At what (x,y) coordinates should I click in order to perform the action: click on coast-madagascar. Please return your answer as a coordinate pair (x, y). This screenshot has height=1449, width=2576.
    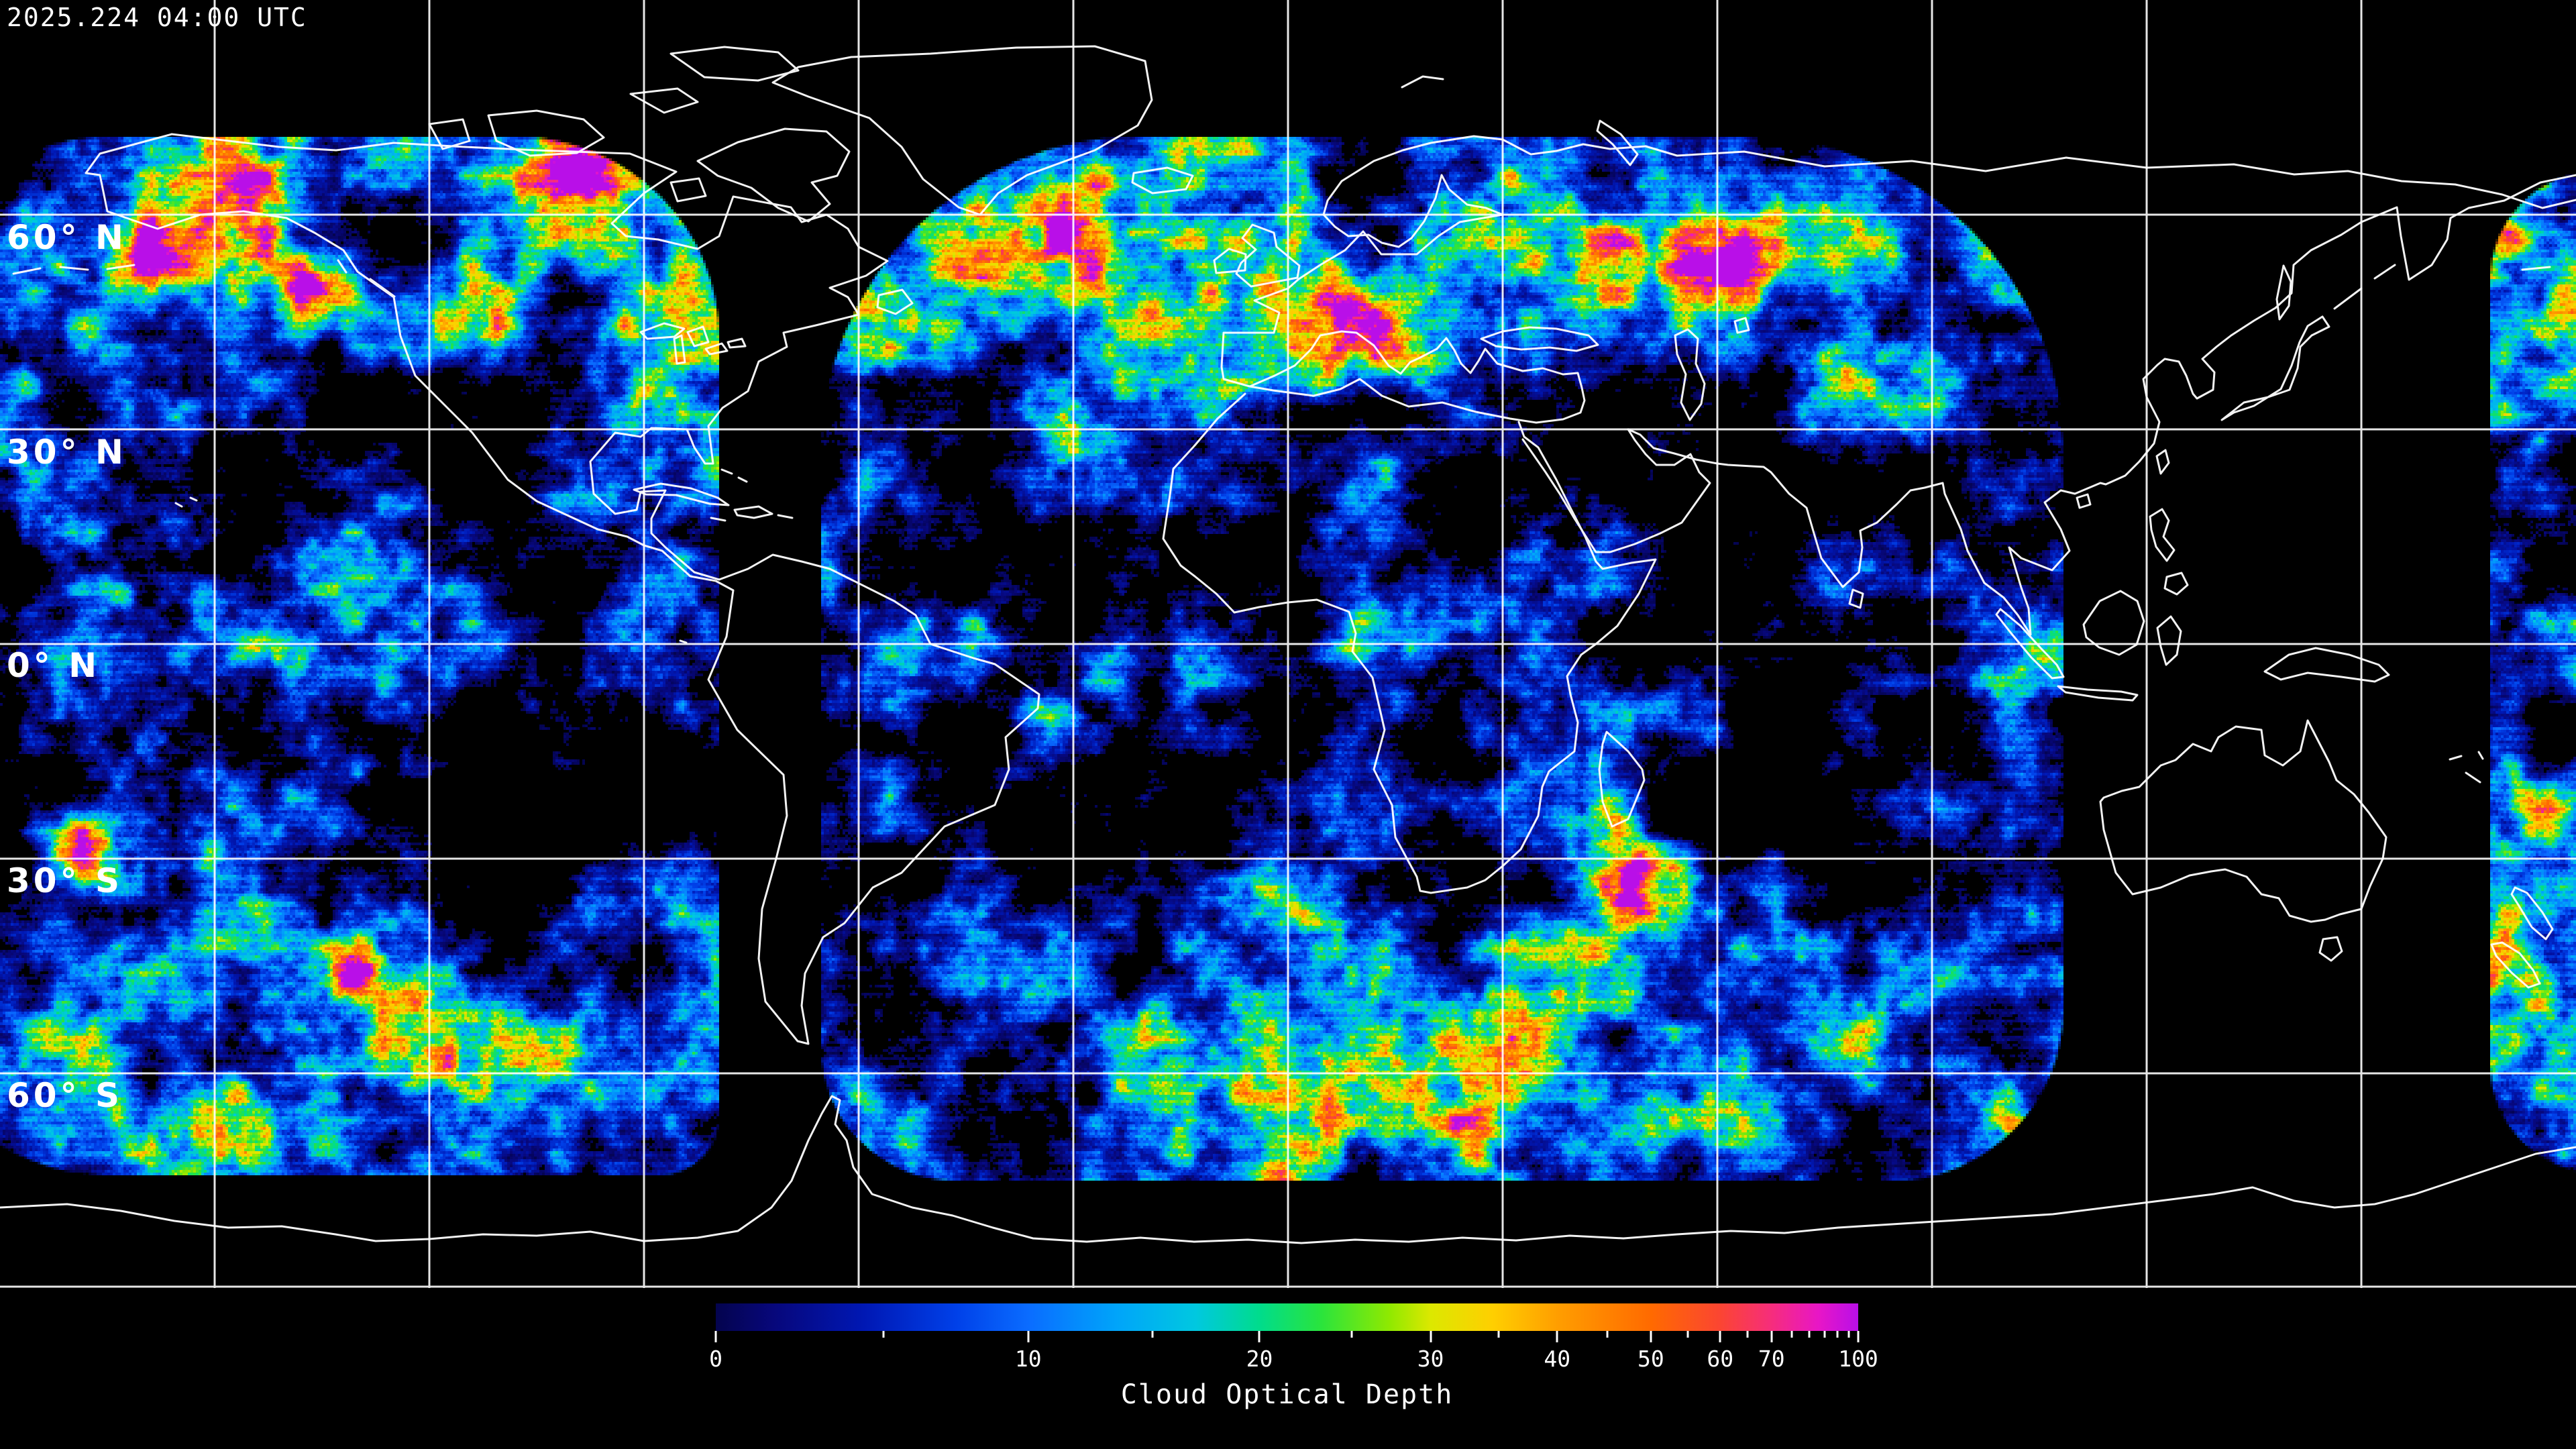
    Looking at the image, I should click on (1622, 779).